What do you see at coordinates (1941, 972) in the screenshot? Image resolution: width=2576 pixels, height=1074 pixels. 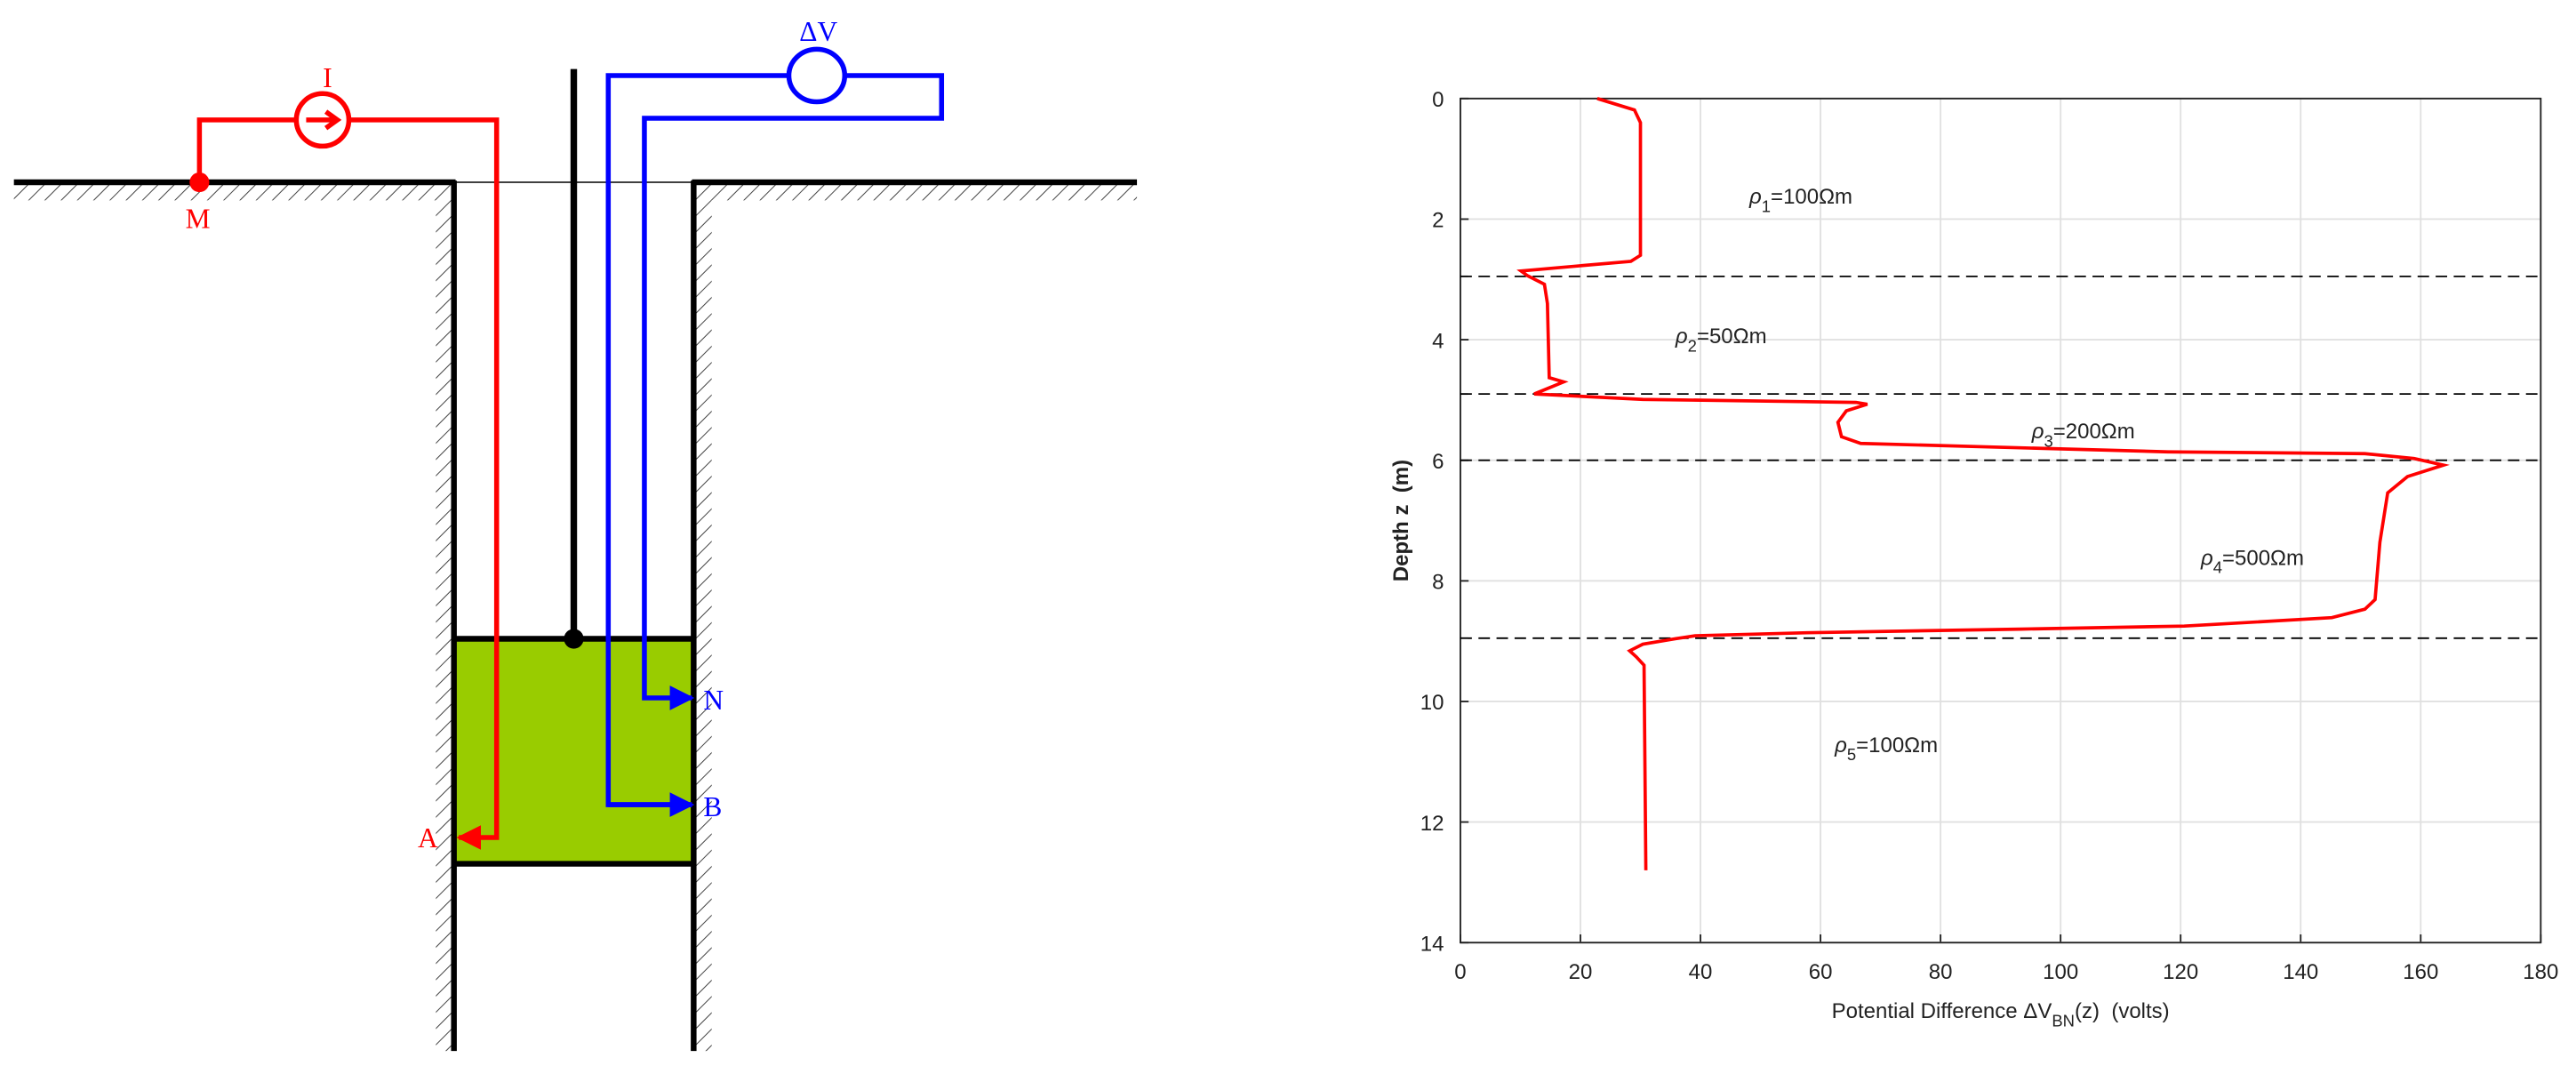 I see `x-tick-label: 80` at bounding box center [1941, 972].